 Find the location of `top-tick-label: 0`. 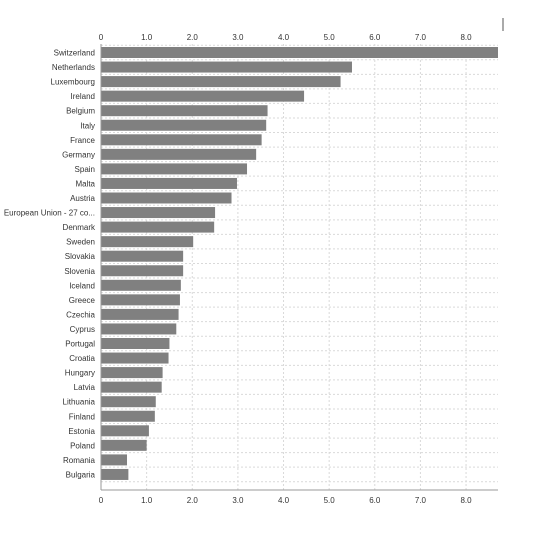

top-tick-label: 0 is located at coordinates (101, 37).